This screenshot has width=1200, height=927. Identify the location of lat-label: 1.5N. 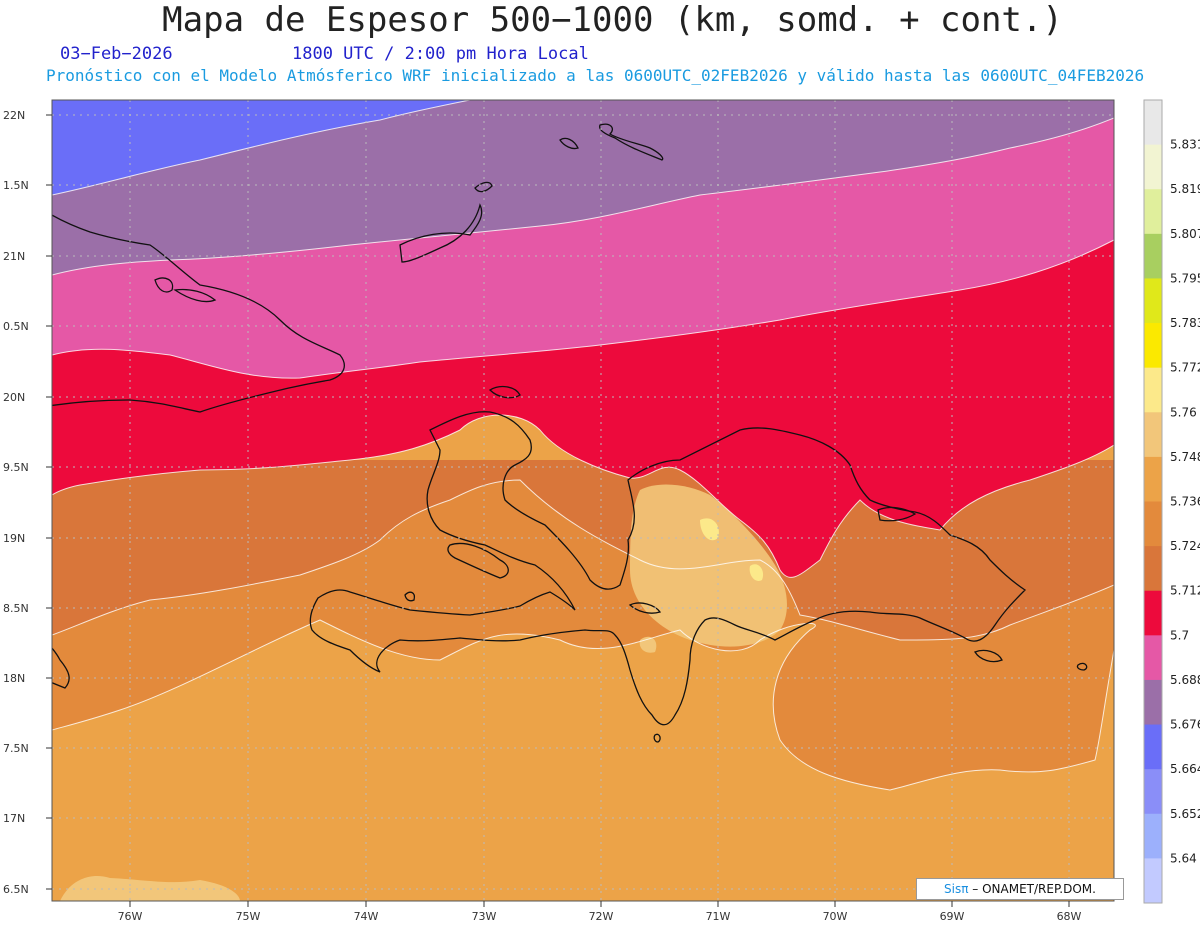
(16, 185).